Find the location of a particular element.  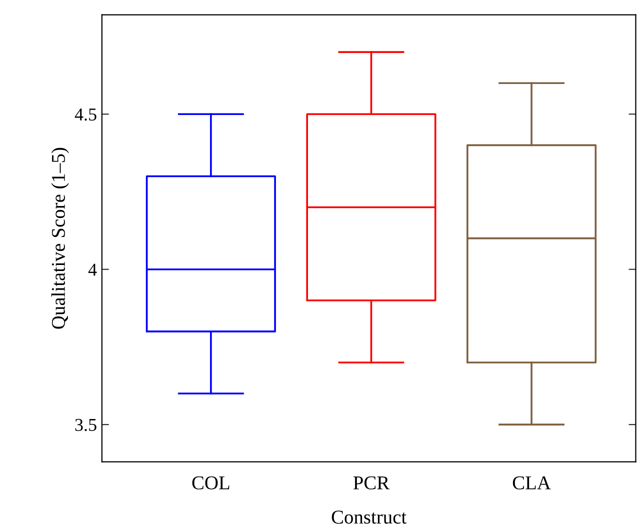

y-tick-label: 4 is located at coordinates (92, 270).